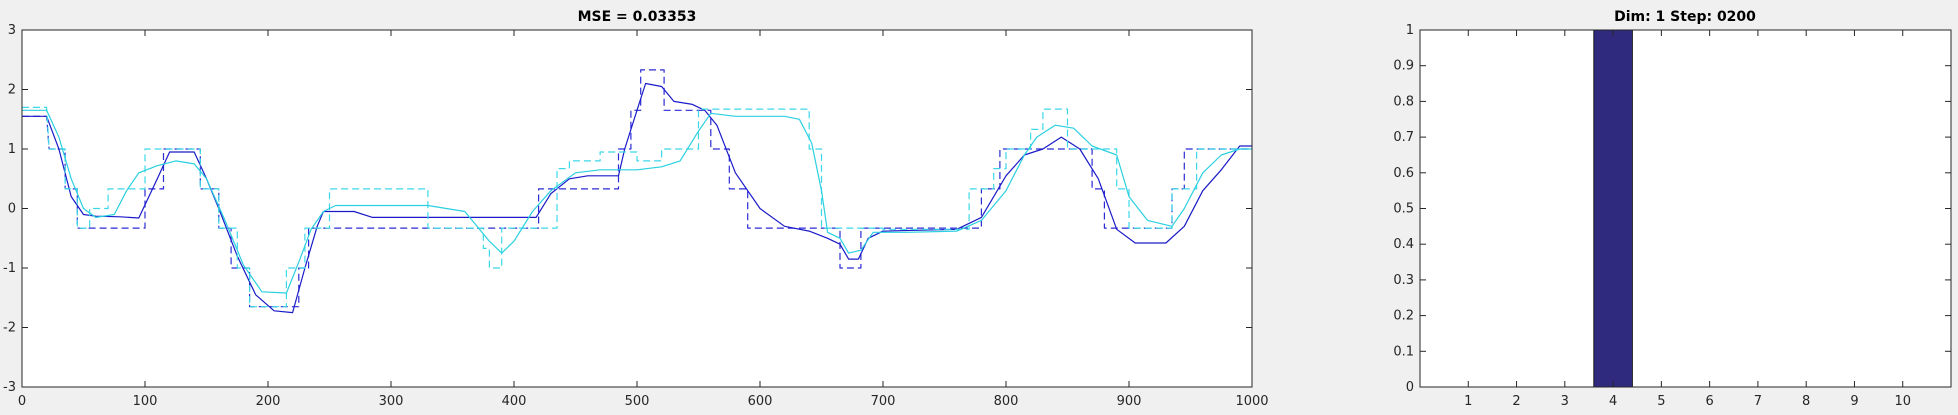 The height and width of the screenshot is (415, 1958). I want to click on bar-chart-y-tick-label: 0.8, so click(1403, 101).